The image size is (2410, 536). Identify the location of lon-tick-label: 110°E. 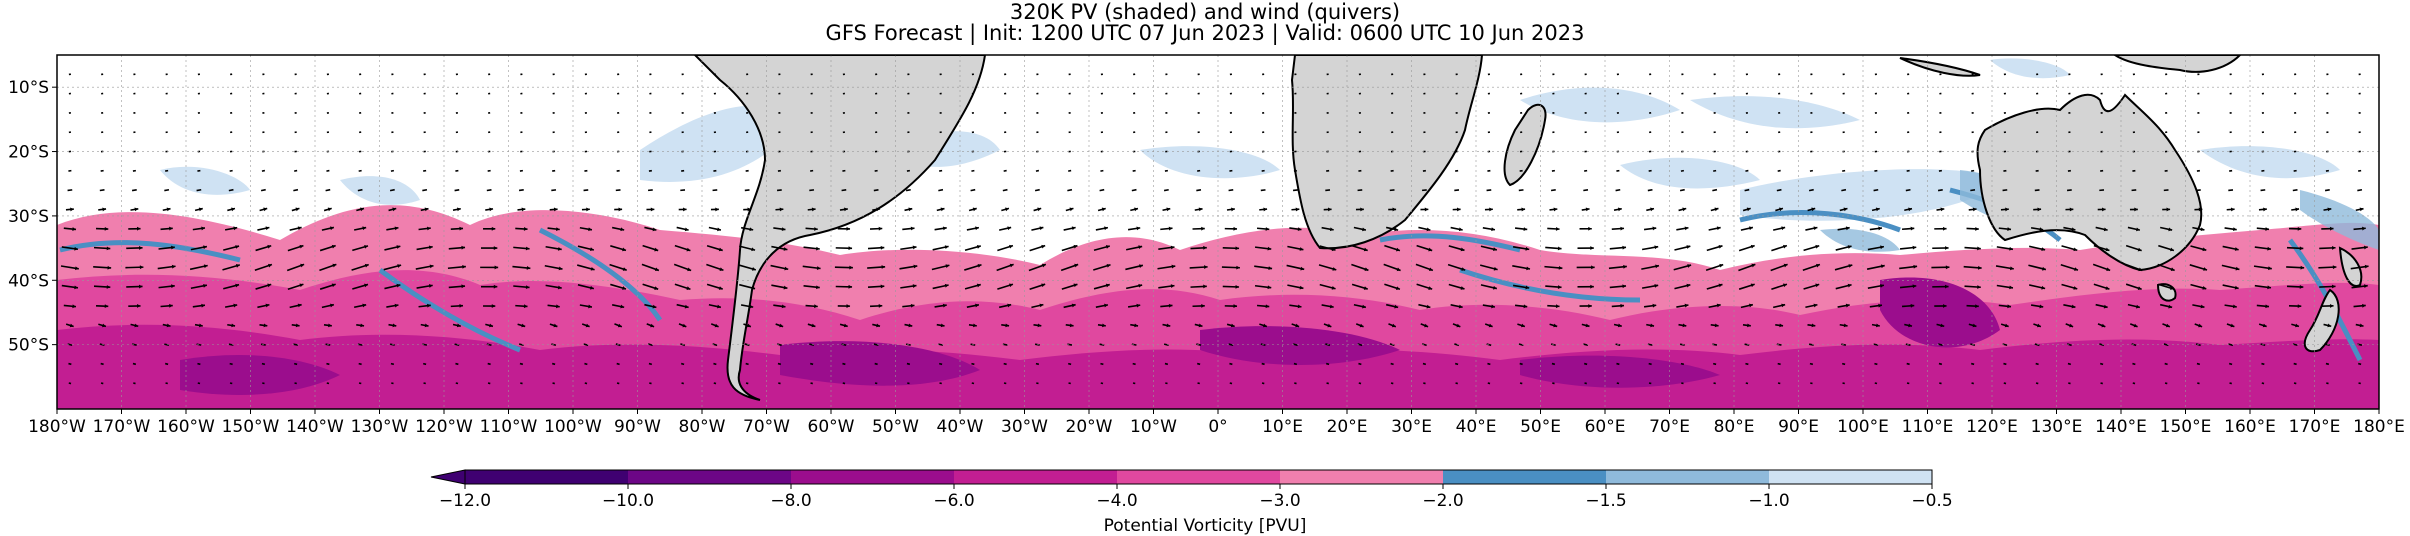
(1928, 427).